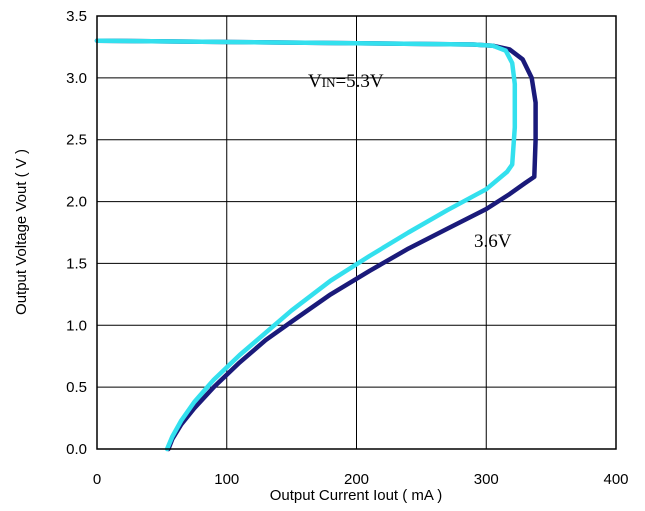 The image size is (645, 511). Describe the element at coordinates (76, 263) in the screenshot. I see `y-tick-label: 1.5` at that location.